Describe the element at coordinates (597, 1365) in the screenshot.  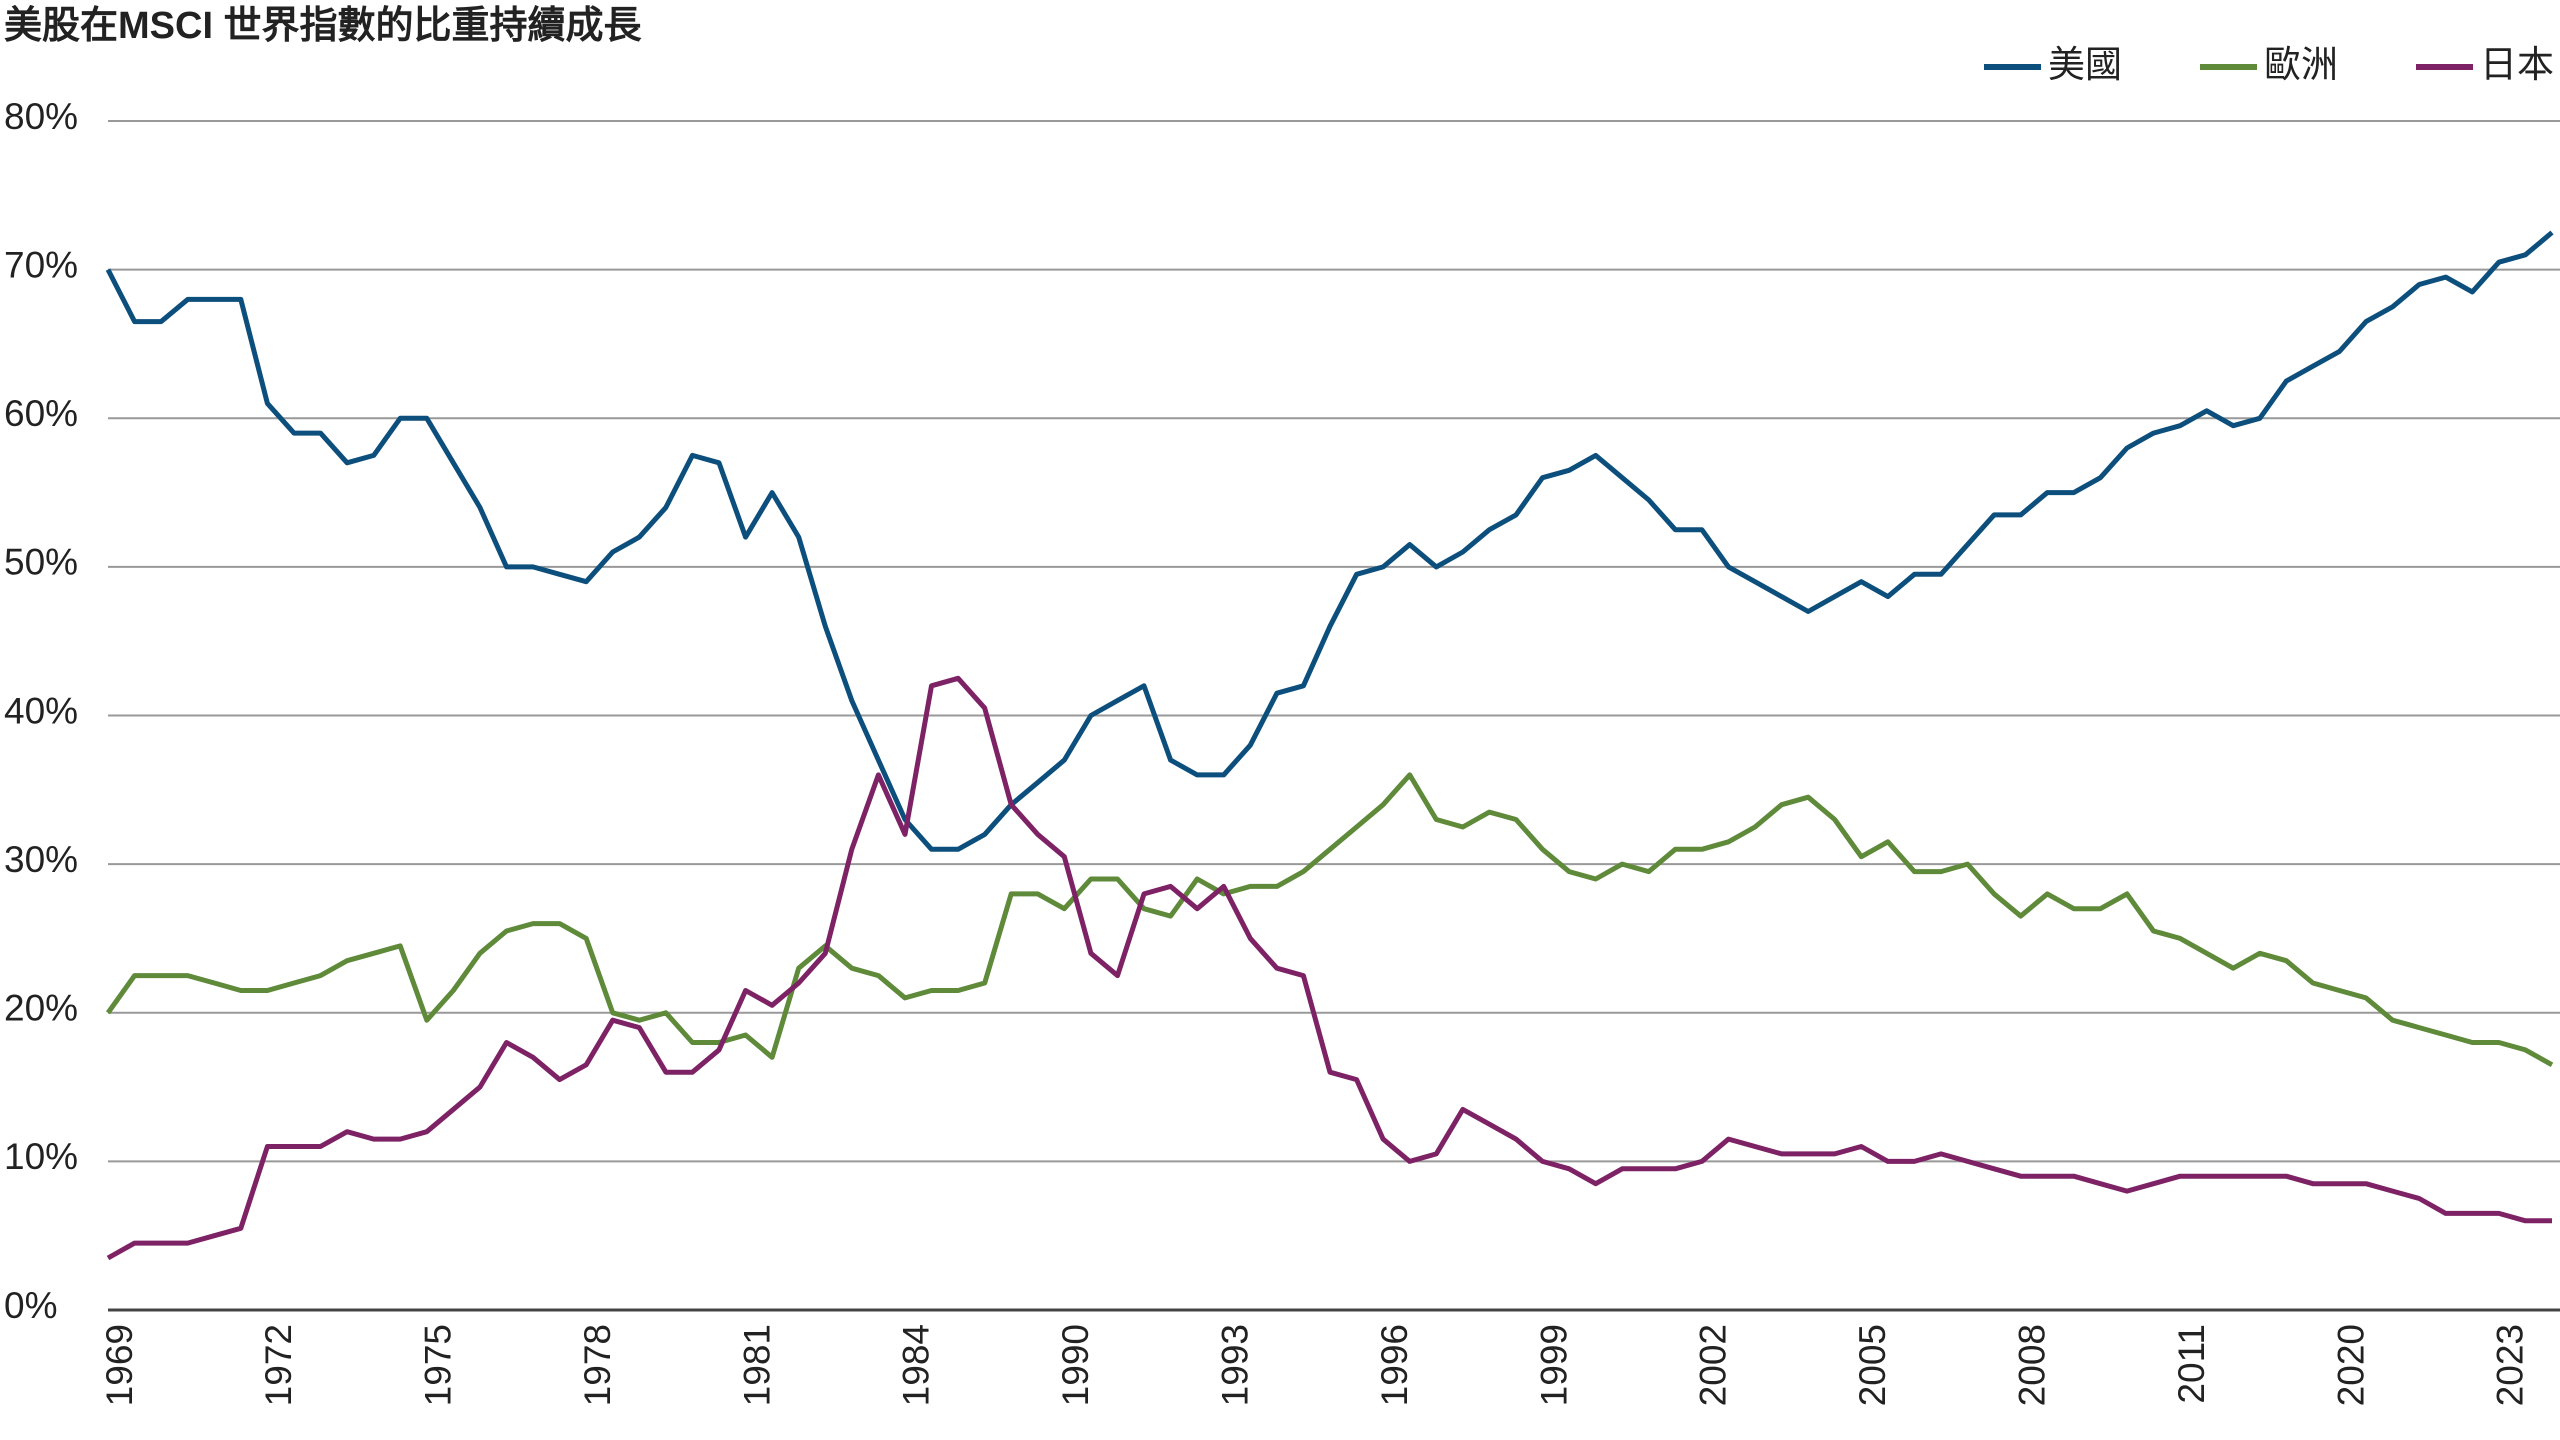
I see `x-tick-label: 1978` at that location.